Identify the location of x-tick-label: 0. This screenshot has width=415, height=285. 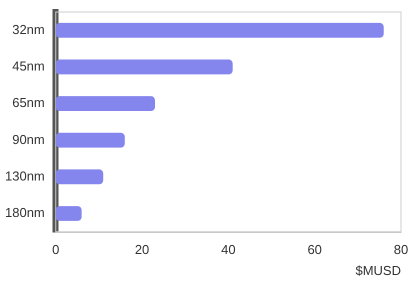
(56, 250).